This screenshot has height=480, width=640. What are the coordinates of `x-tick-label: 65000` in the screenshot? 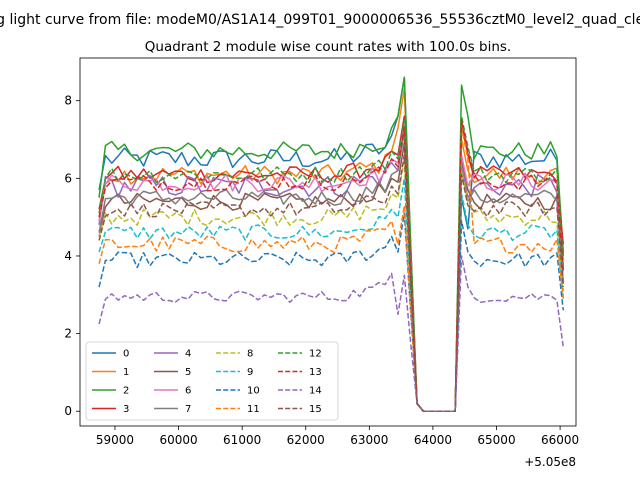 It's located at (496, 440).